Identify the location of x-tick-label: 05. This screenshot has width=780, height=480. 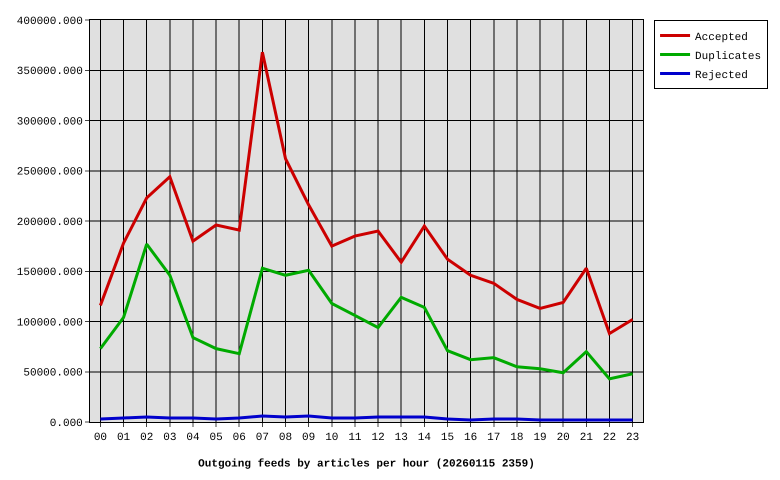
(216, 438).